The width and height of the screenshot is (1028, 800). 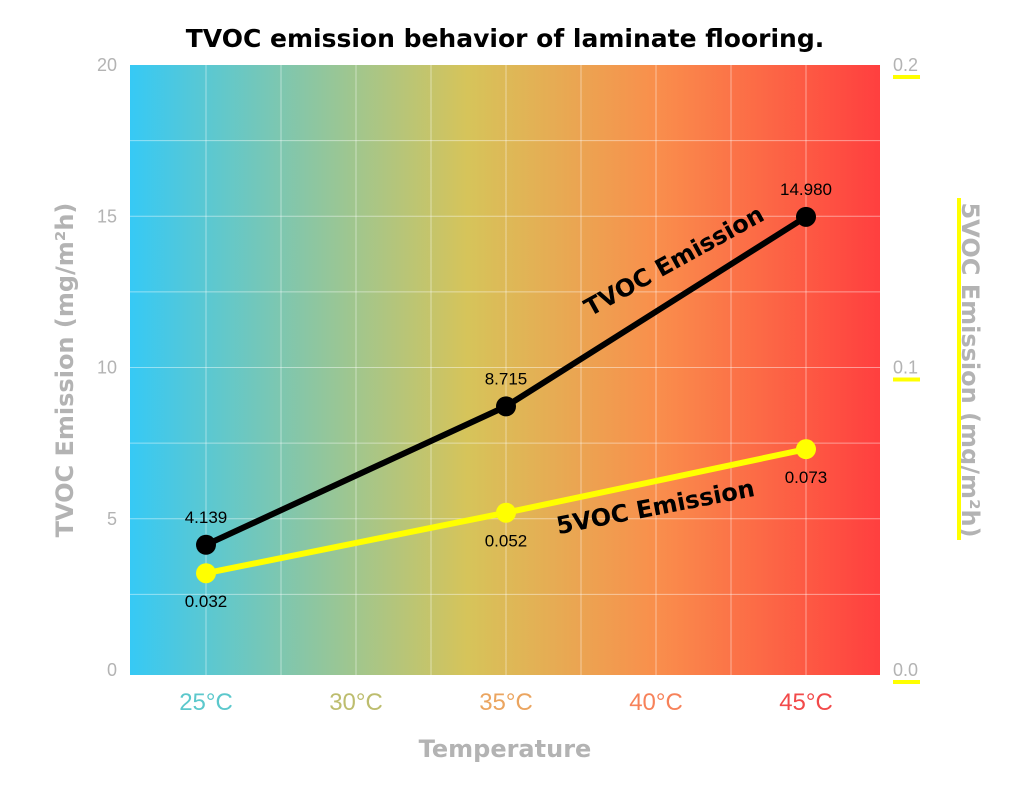 I want to click on right-tick-label: 0.2, so click(x=905, y=65).